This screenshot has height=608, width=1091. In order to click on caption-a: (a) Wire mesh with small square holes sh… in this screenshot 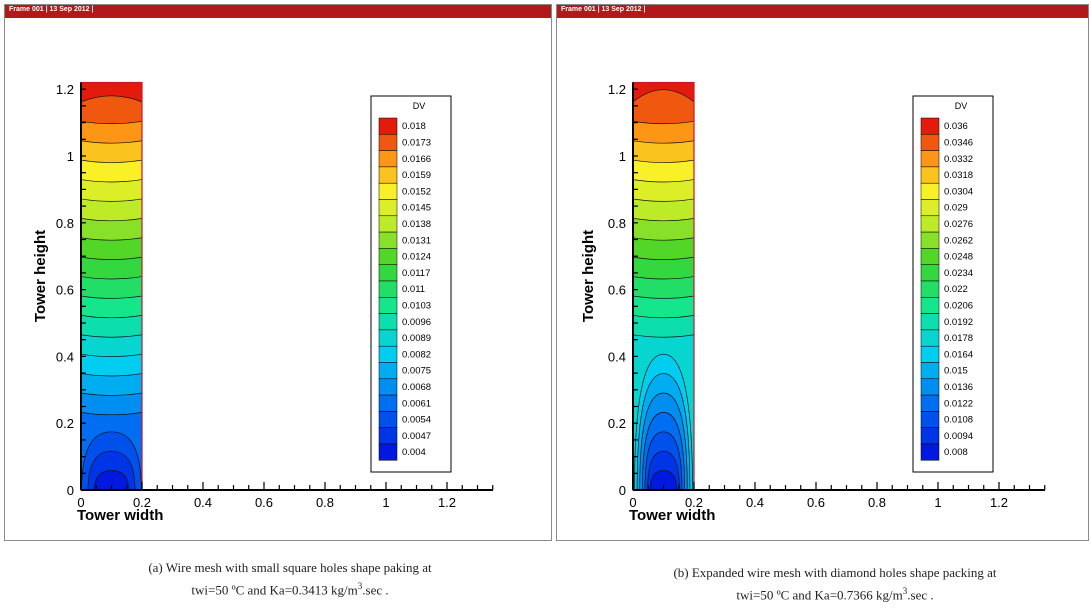, I will do `click(290, 578)`.